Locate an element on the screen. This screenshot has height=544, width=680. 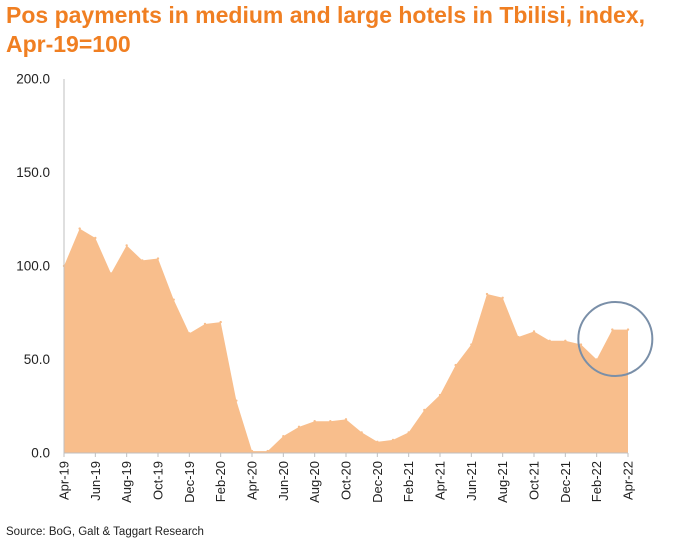
x-tick-label: Aug-19 is located at coordinates (126, 482).